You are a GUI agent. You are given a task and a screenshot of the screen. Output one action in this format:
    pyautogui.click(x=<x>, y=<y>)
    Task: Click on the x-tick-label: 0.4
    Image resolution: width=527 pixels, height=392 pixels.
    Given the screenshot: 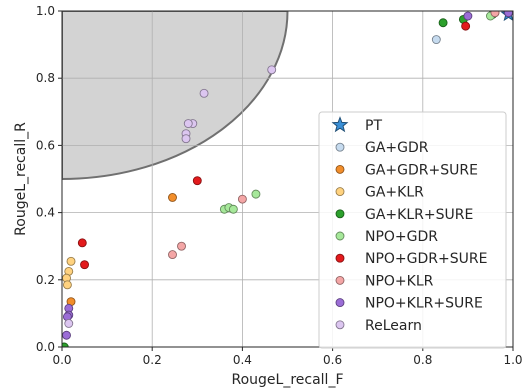 What is the action you would take?
    pyautogui.click(x=242, y=360)
    